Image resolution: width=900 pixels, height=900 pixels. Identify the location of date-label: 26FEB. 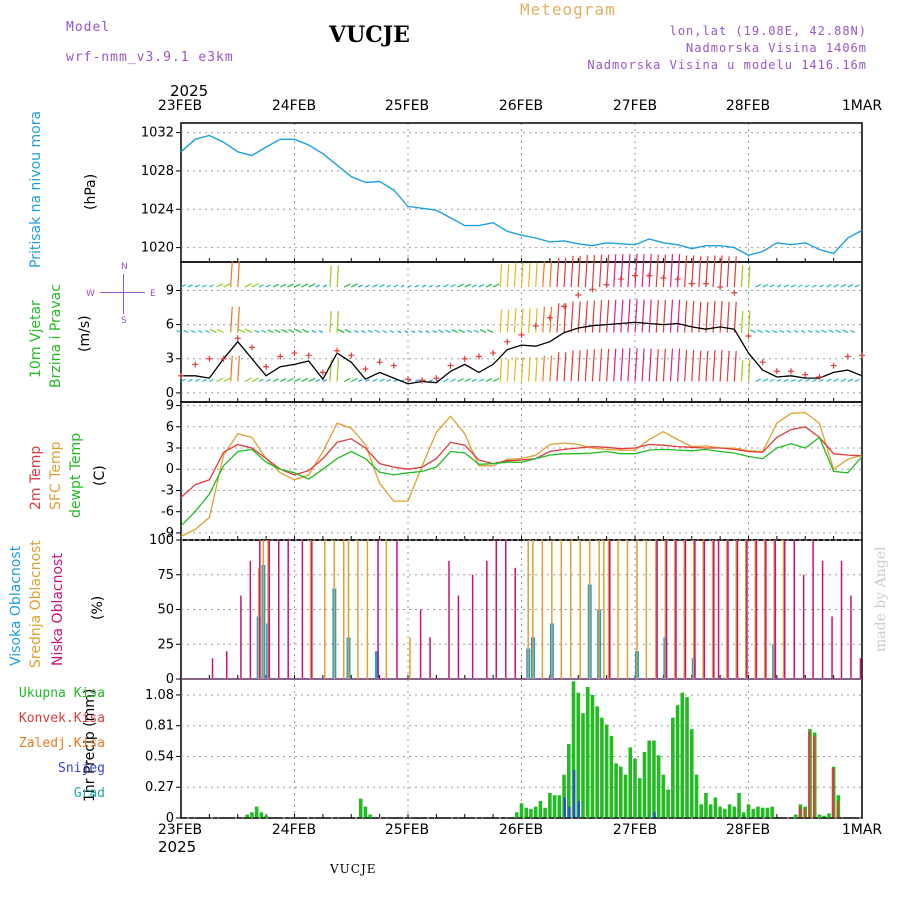
(521, 830).